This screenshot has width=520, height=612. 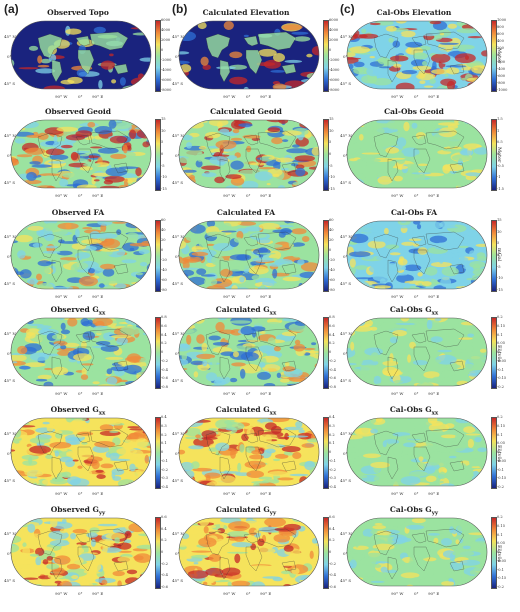 What do you see at coordinates (414, 511) in the screenshot?
I see `panel-title: Cal-Obs Gyy` at bounding box center [414, 511].